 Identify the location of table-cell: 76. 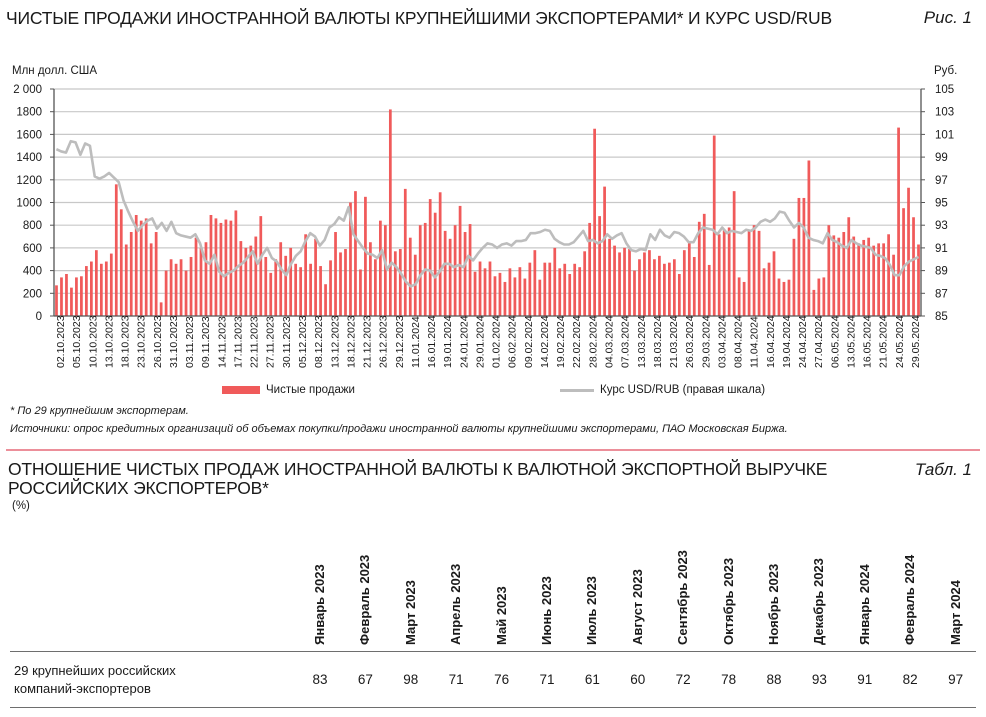
(502, 679).